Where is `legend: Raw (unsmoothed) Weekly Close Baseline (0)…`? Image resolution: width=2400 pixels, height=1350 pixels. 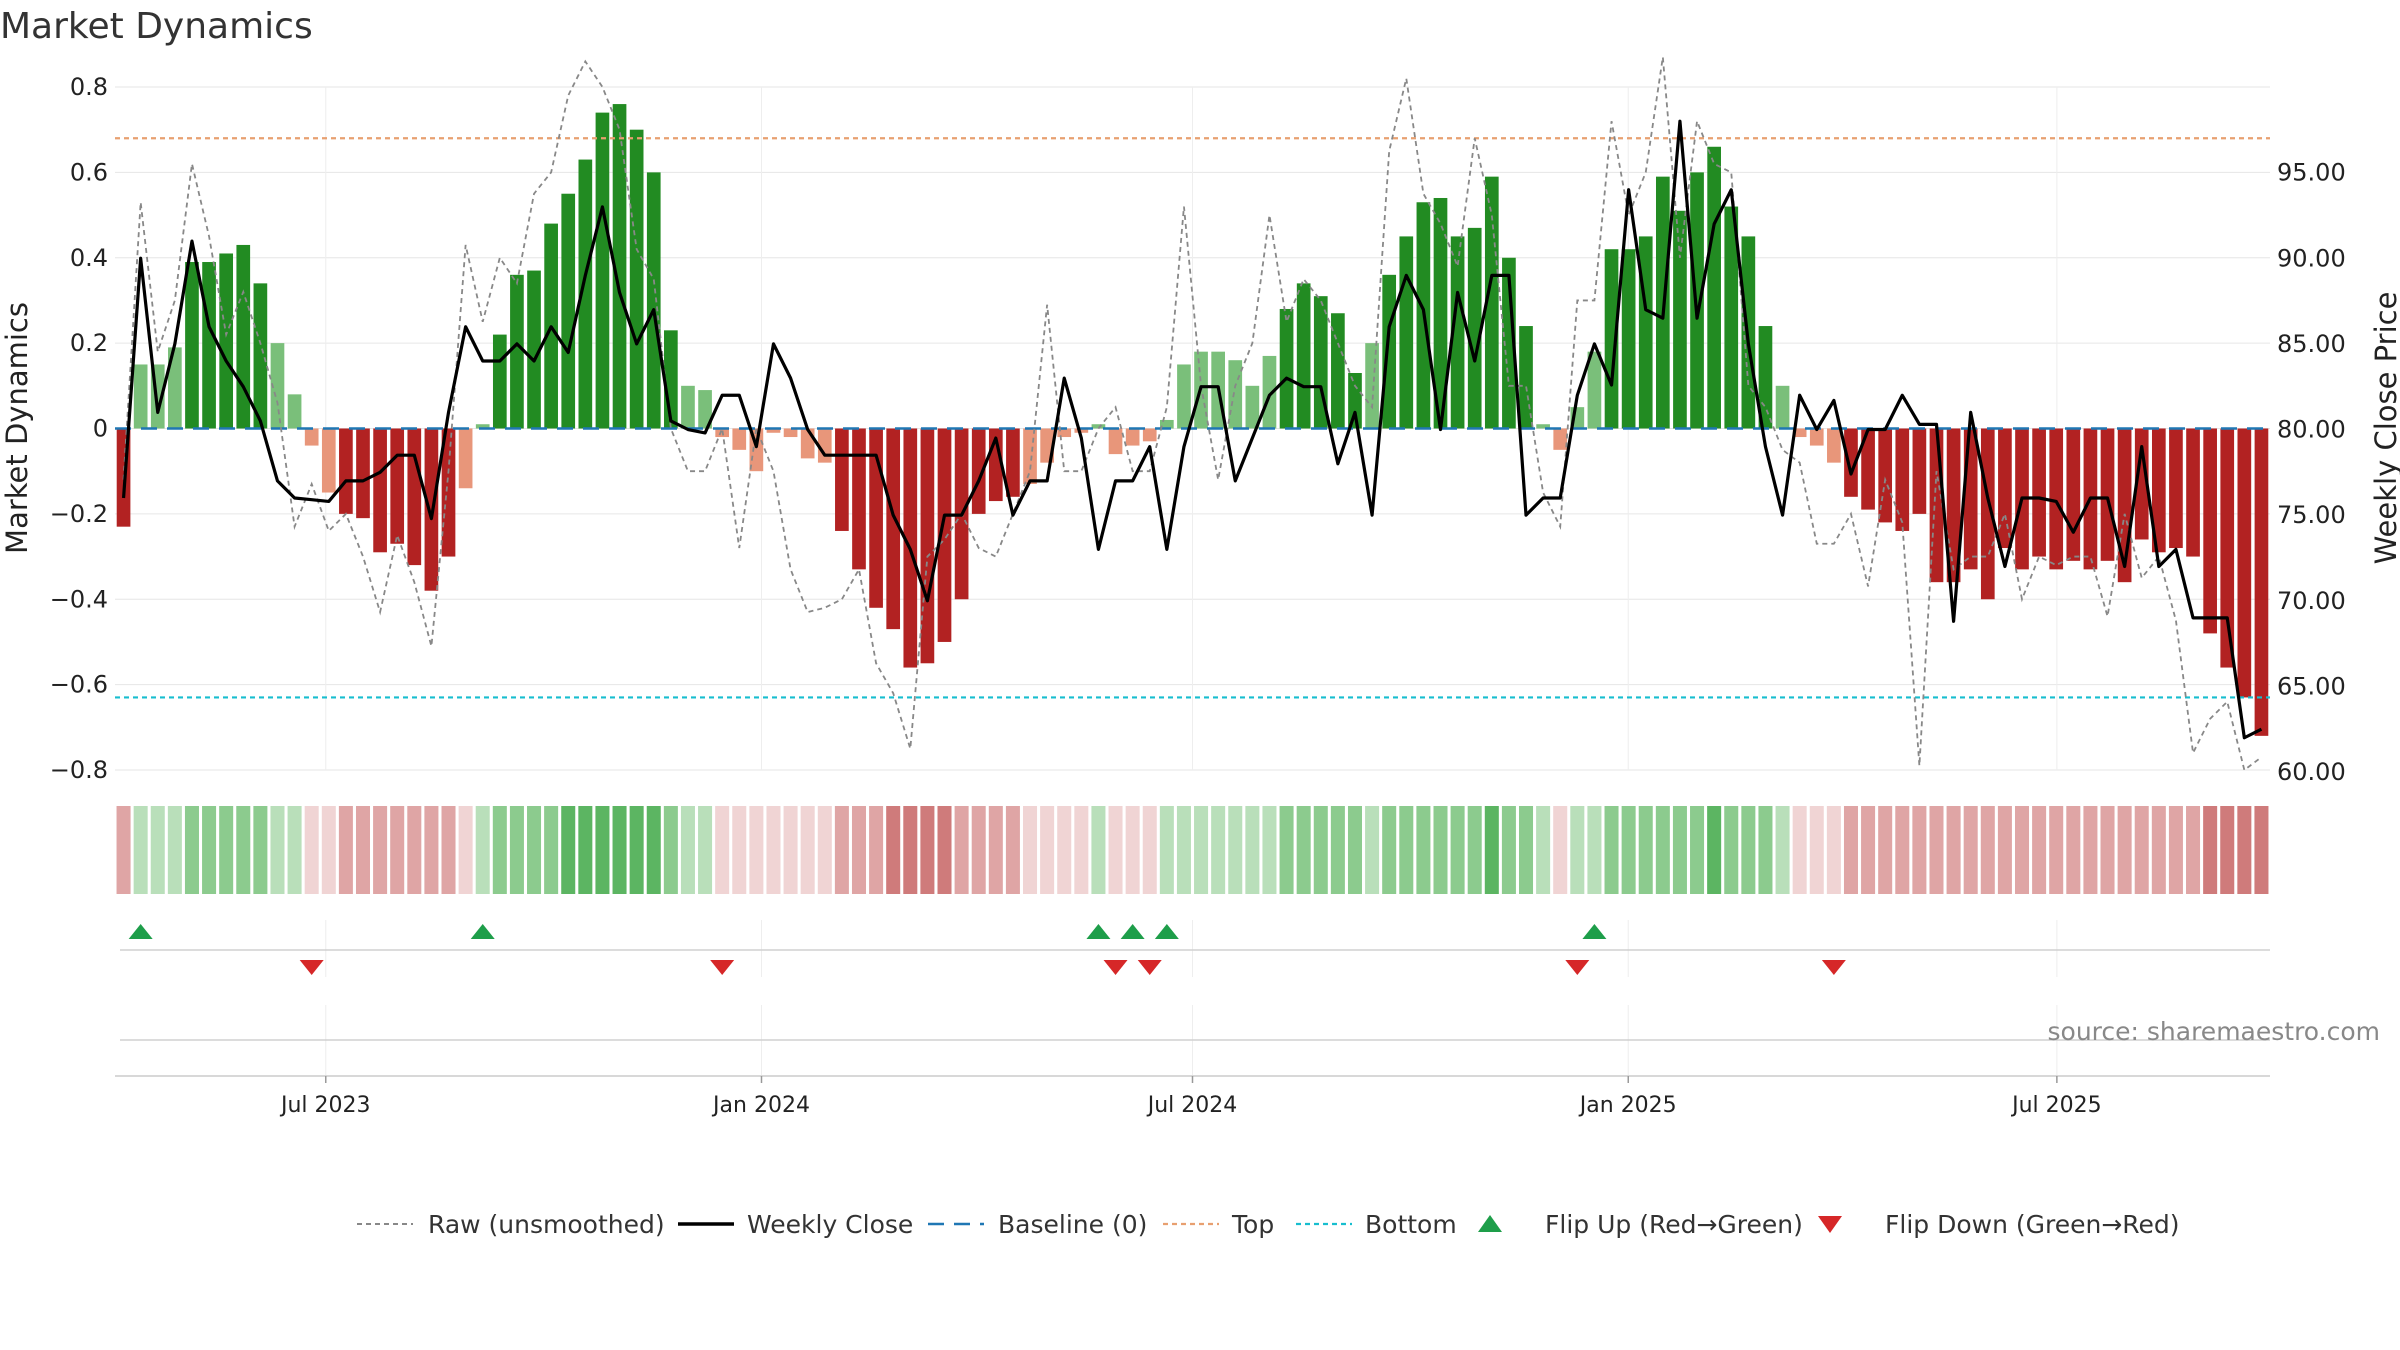
legend: Raw (unsmoothed) Weekly Close Baseline (0)… is located at coordinates (1268, 1224).